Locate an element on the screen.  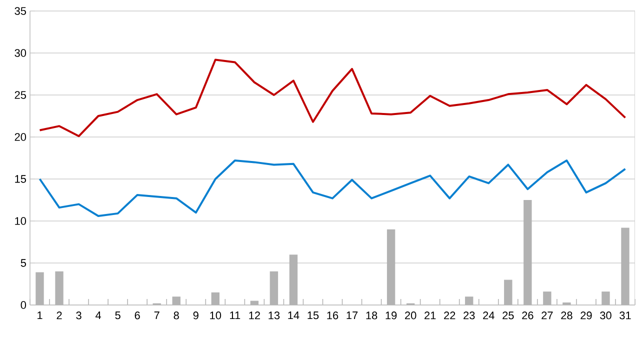
x-tick-label: 23 is located at coordinates (469, 316).